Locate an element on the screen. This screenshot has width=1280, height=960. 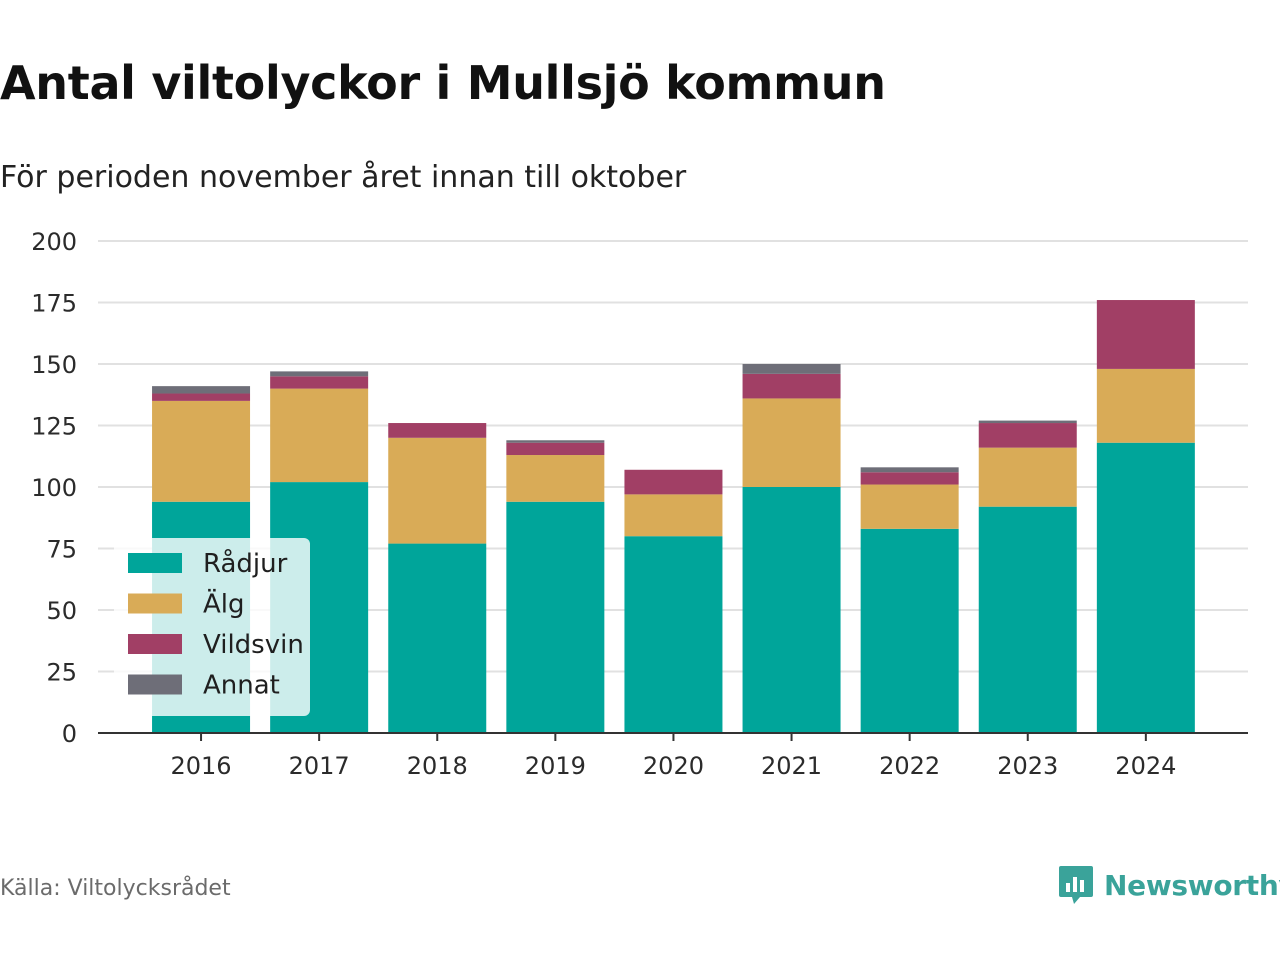
y-tick-label: 100 is located at coordinates (54, 488).